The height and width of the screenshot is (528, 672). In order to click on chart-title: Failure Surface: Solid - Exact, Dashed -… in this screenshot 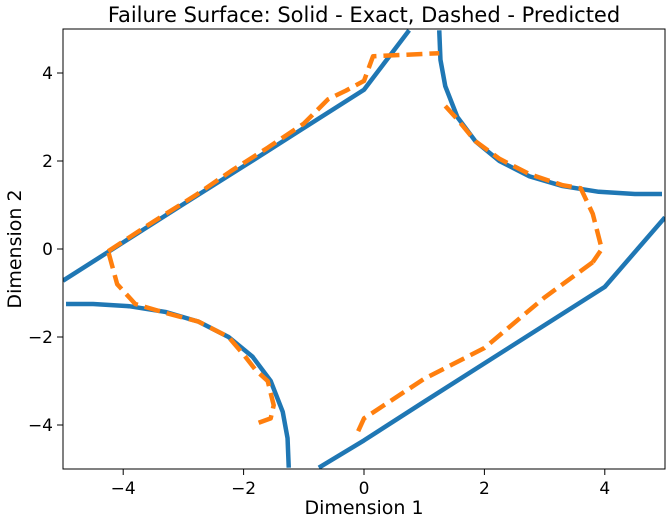, I will do `click(364, 15)`.